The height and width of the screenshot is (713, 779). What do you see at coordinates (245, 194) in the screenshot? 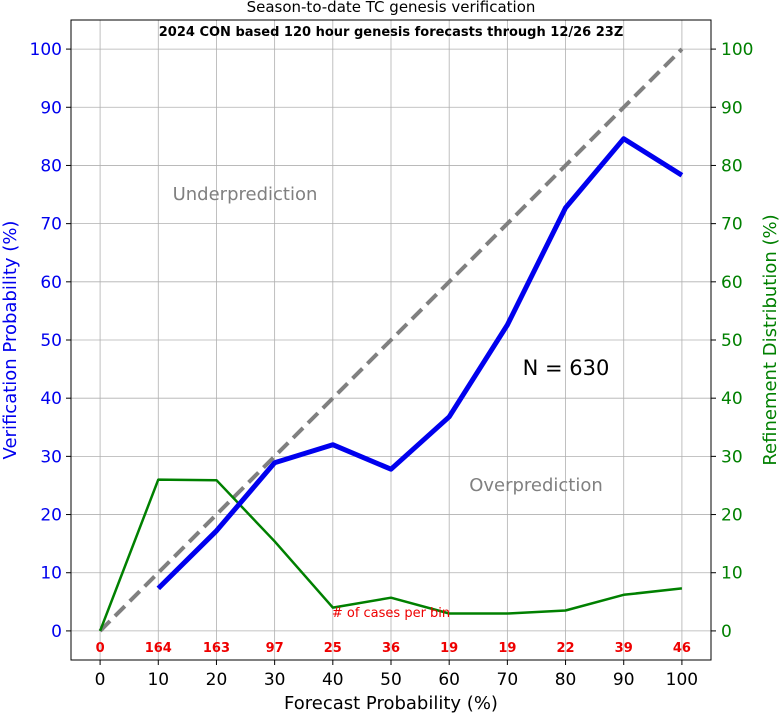
I see `underprediction-label: Underprediction` at bounding box center [245, 194].